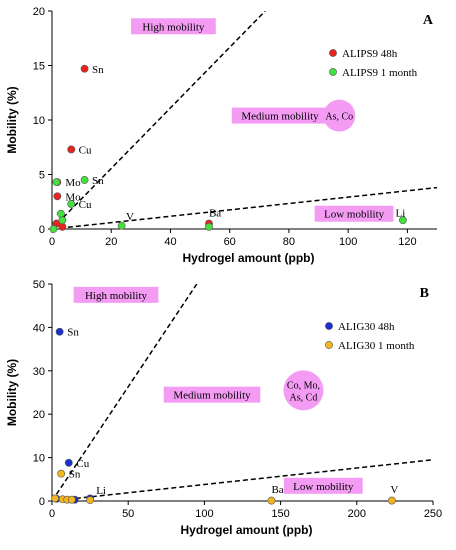  Describe the element at coordinates (424, 293) in the screenshot. I see `panel-label: B` at that location.